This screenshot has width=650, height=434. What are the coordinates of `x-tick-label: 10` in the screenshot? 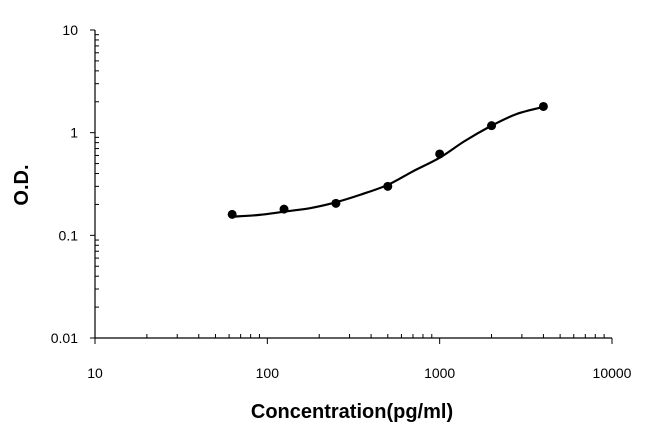 It's located at (95, 373).